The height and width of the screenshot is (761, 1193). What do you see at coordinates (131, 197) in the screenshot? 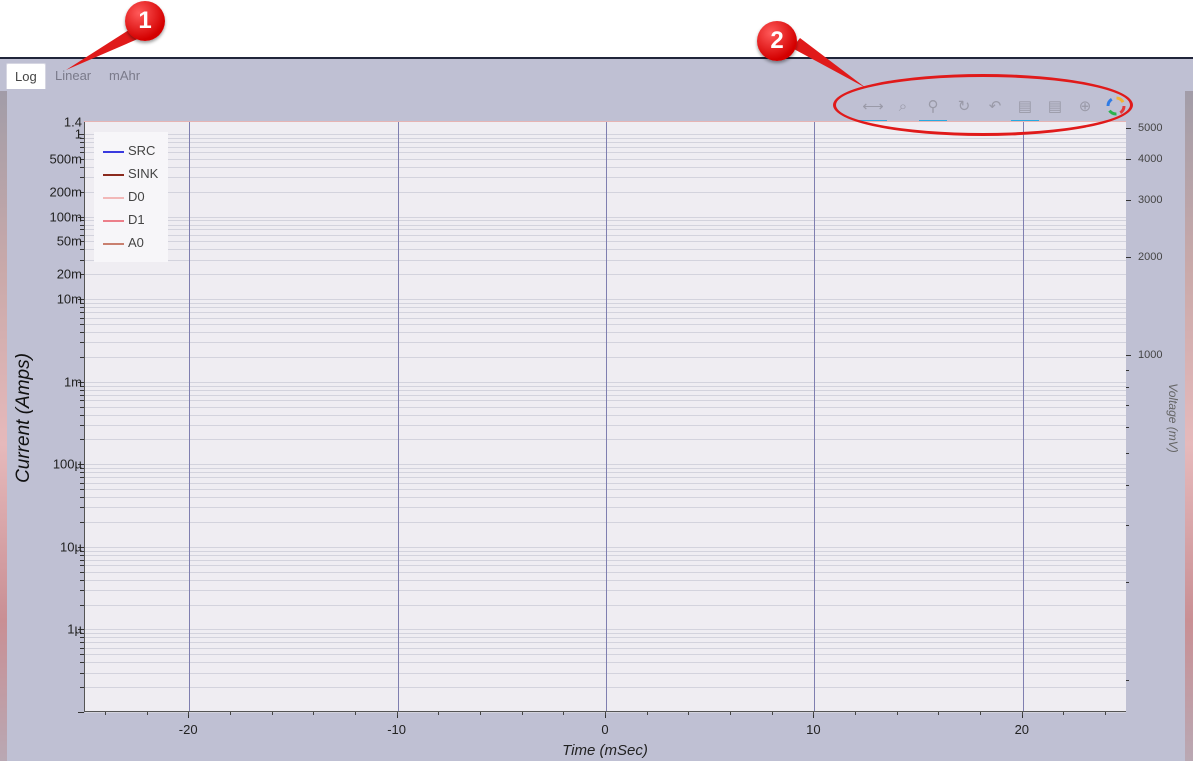
I see `chart-legend: SRC SINK D0 D1 A0` at bounding box center [131, 197].